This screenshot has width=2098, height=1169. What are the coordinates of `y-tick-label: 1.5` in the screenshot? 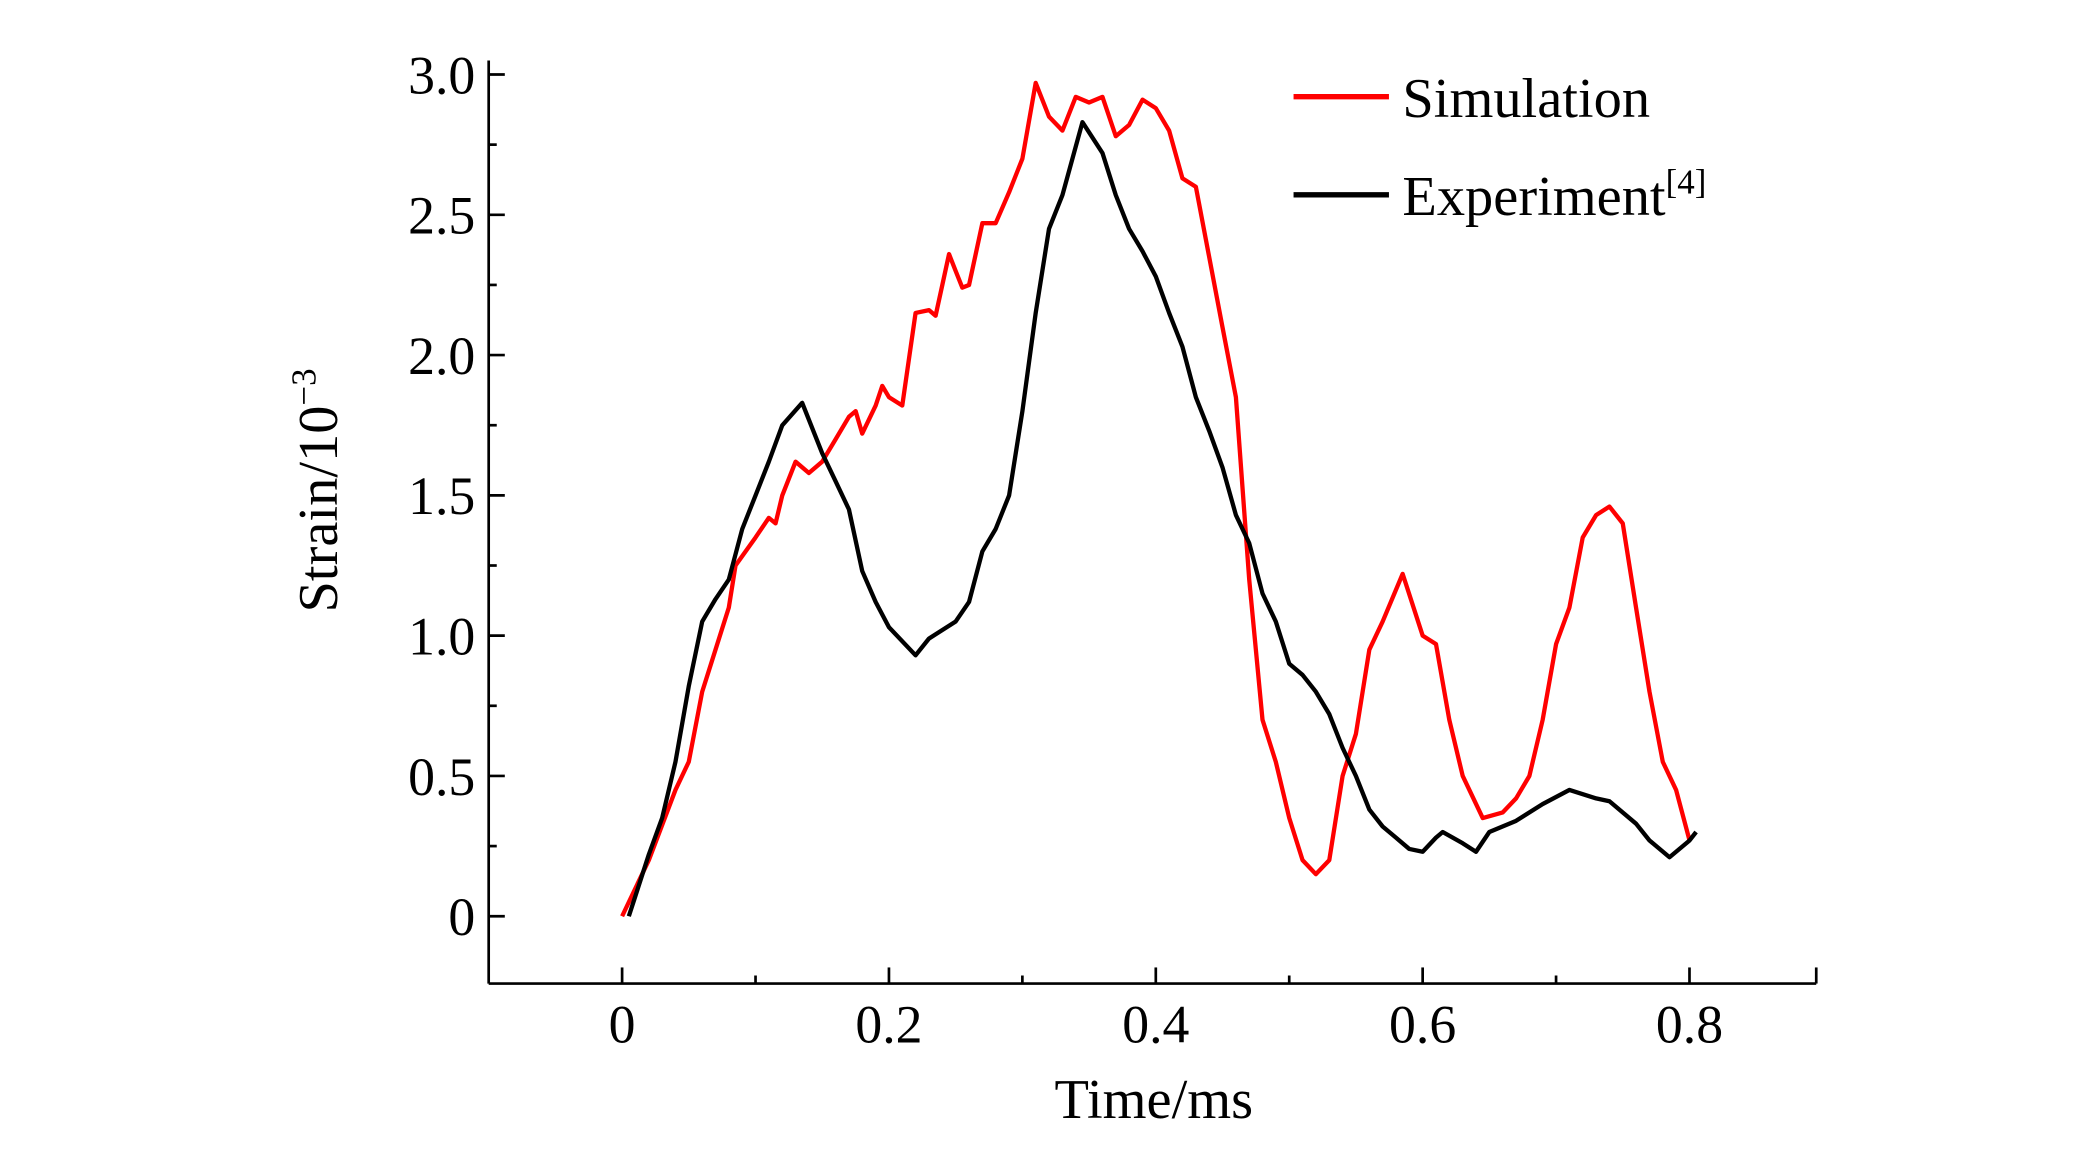 It's located at (441, 496).